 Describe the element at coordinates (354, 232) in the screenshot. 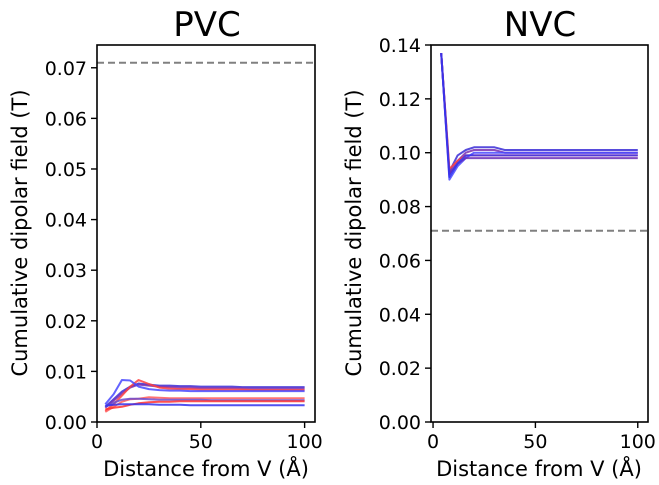

I see `y-axis-label-nvc: Cumulative dipolar field (T)` at that location.